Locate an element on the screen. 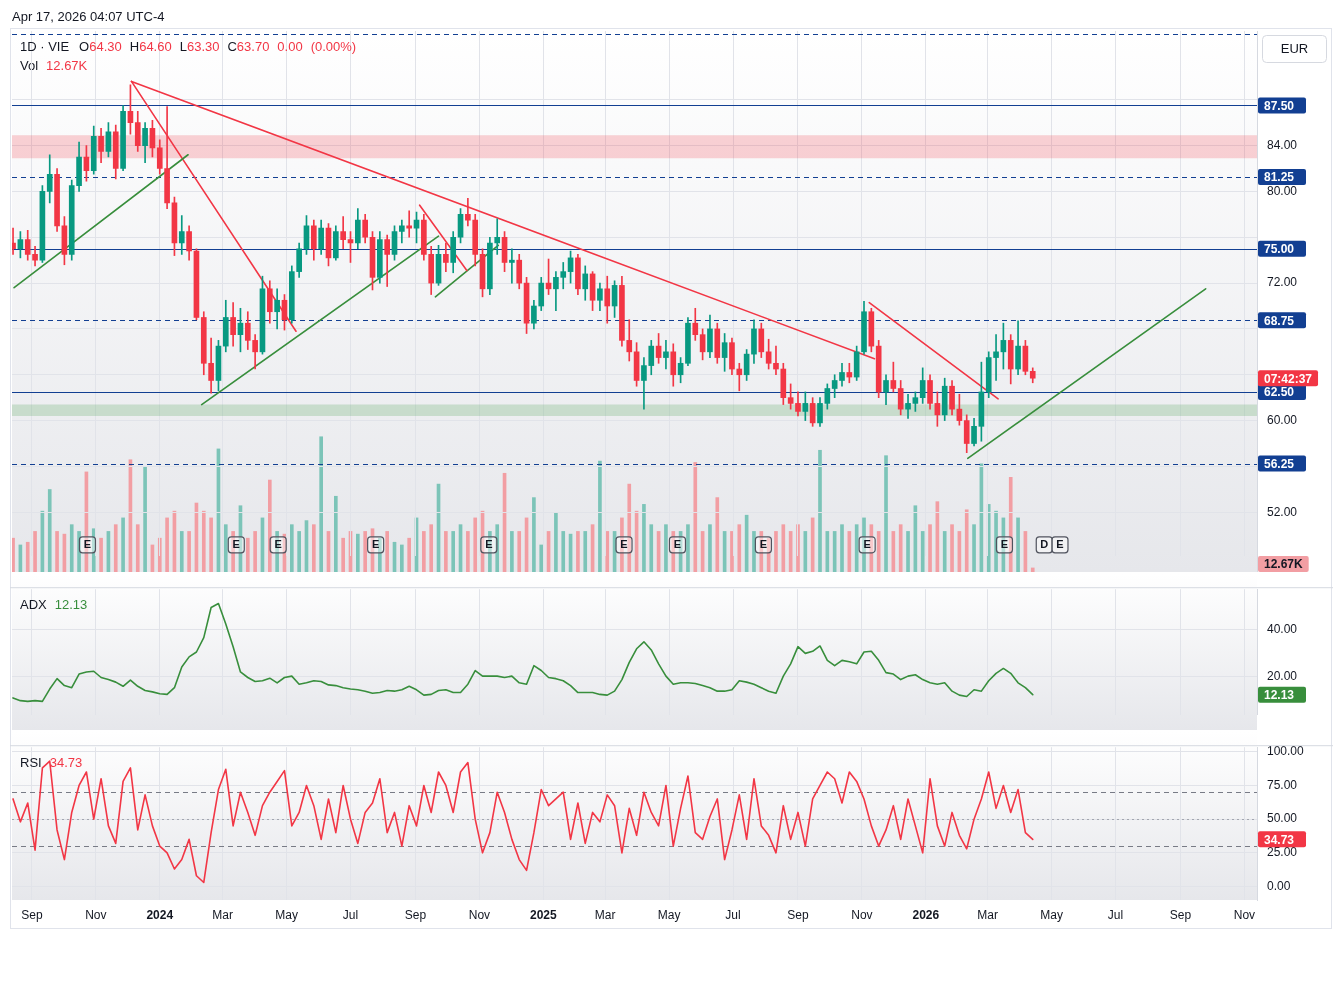 The image size is (1343, 997). x-tick-label: 2024 is located at coordinates (160, 914).